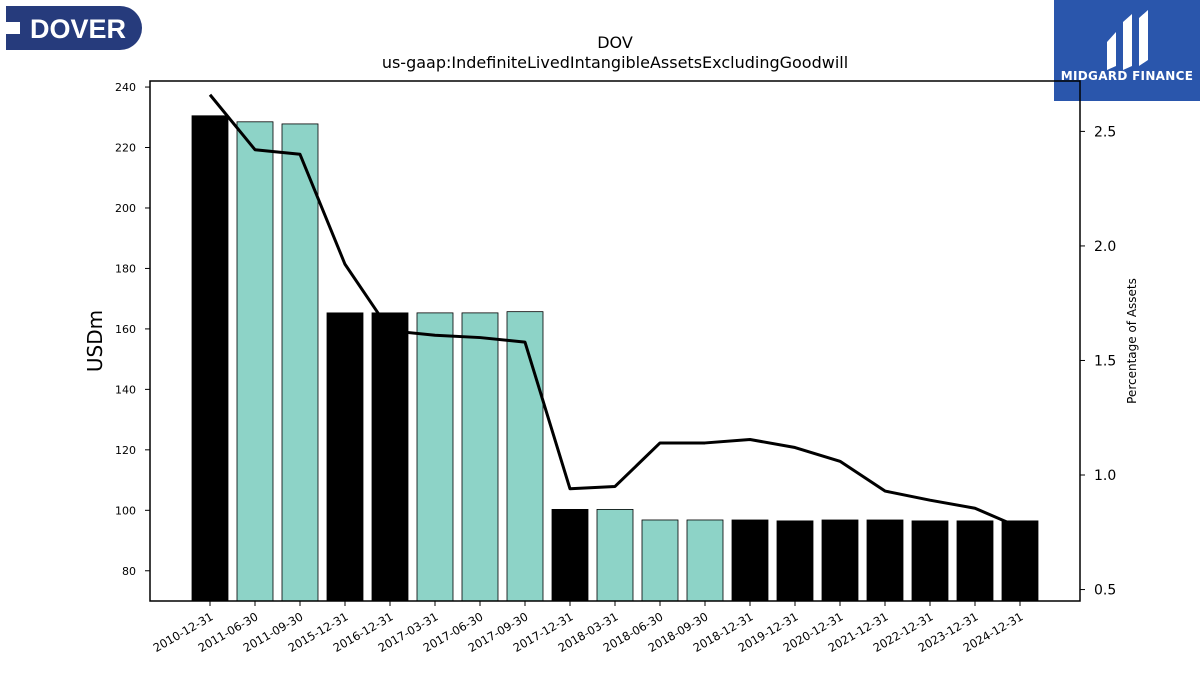  I want to click on y2-tick-label: 2.5, so click(1105, 132).